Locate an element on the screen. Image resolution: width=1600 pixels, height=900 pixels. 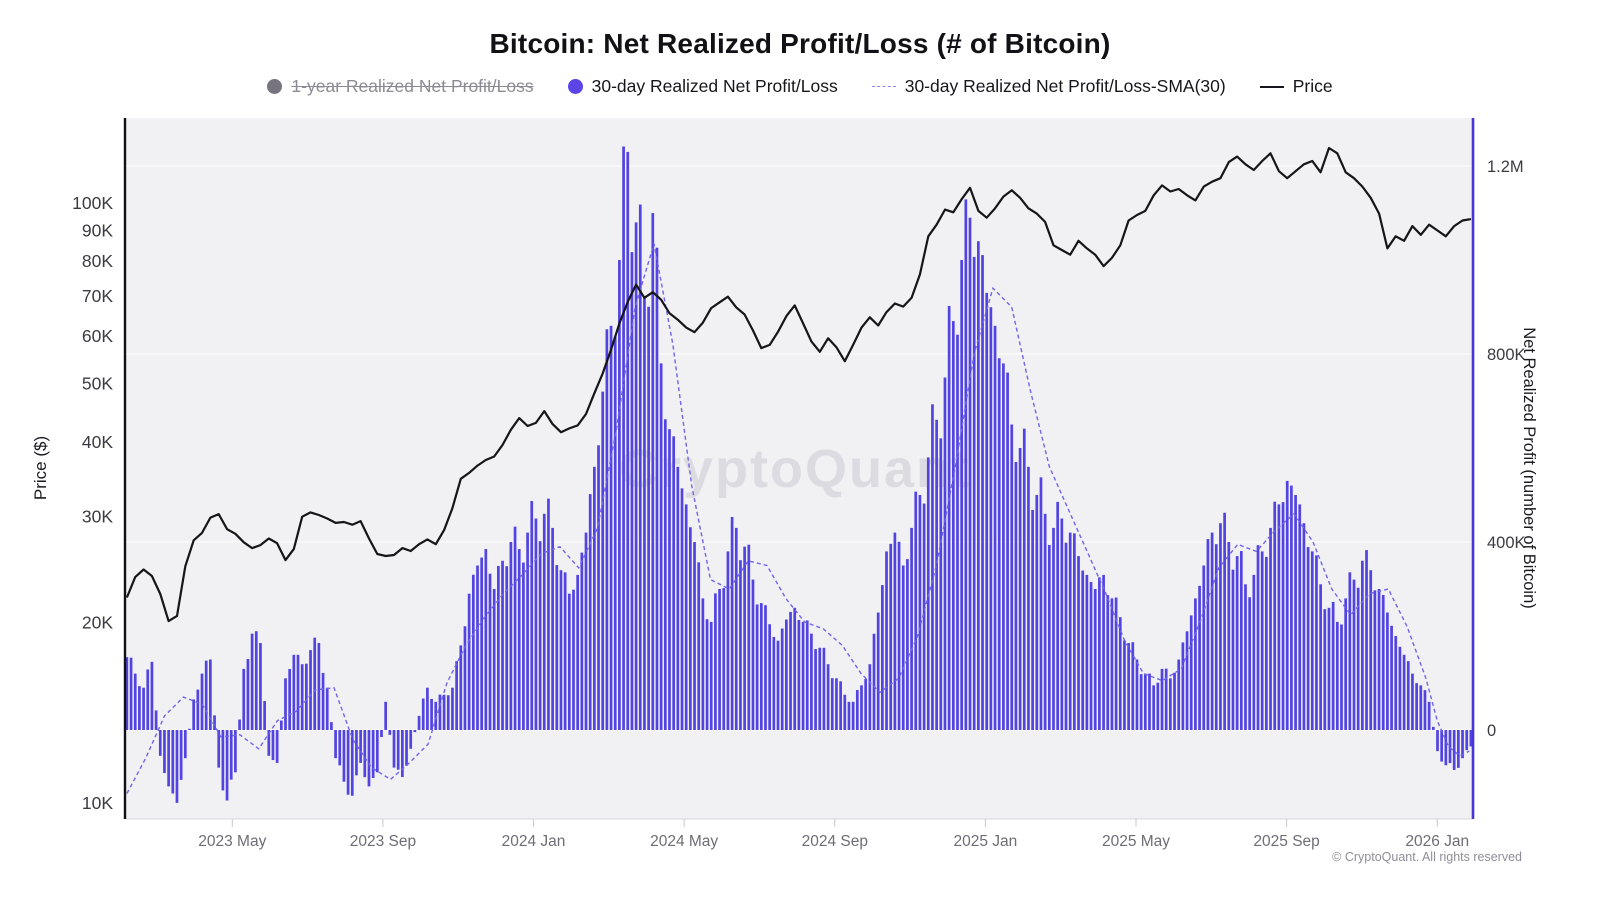
watermark: CryptoQuant is located at coordinates (795, 469).